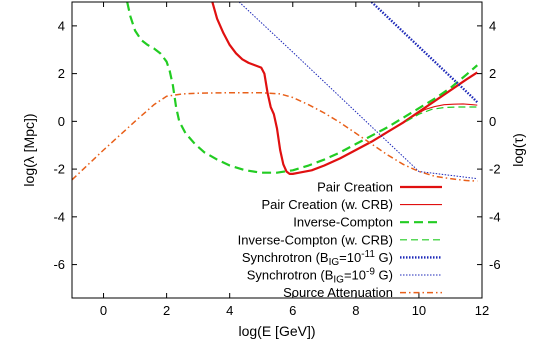 The image size is (540, 364). What do you see at coordinates (492, 121) in the screenshot?
I see `y2-tick-label: 0` at bounding box center [492, 121].